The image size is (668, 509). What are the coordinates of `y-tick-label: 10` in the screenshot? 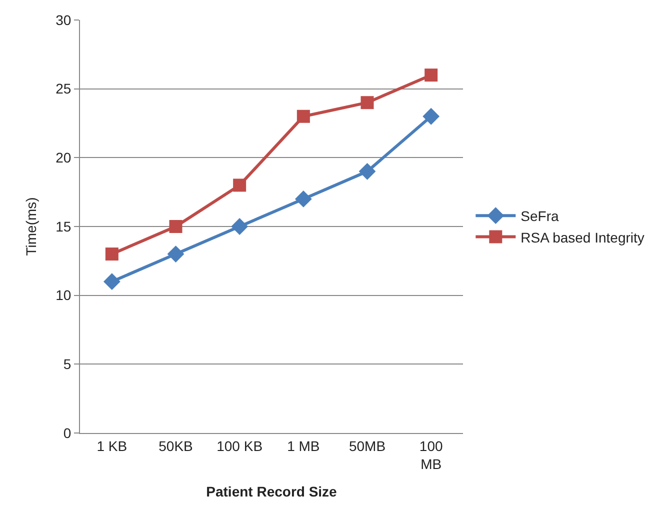 It's located at (64, 295).